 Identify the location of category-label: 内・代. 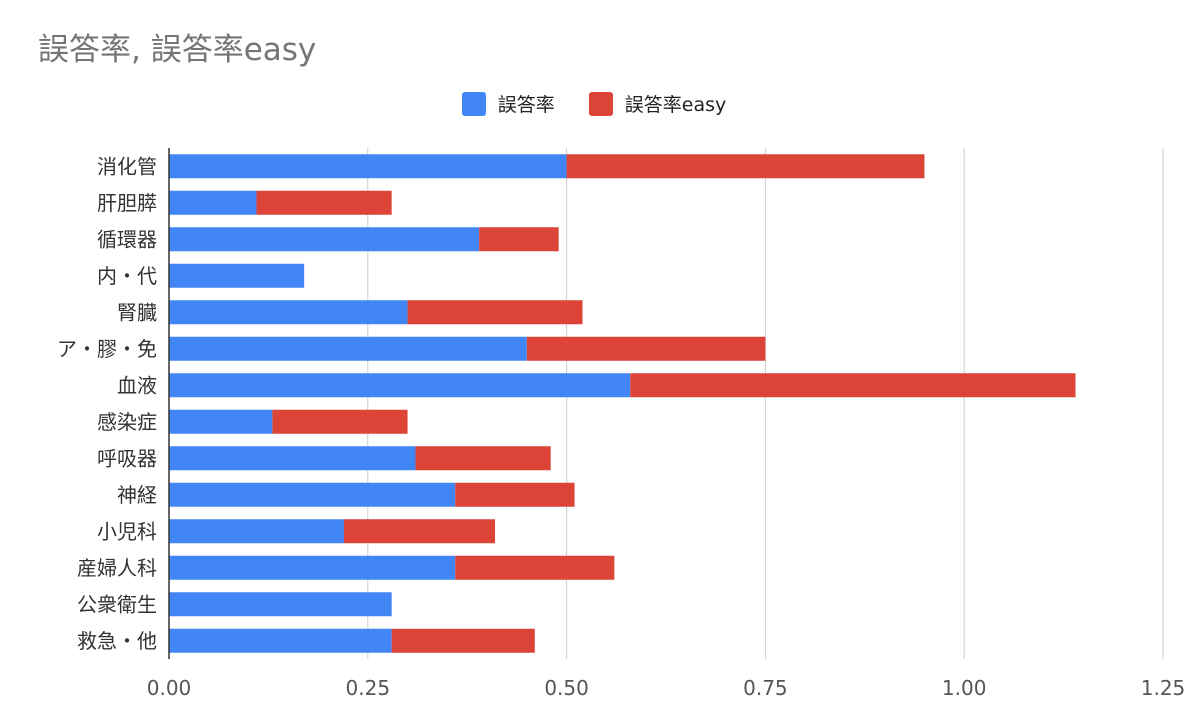
(127, 276).